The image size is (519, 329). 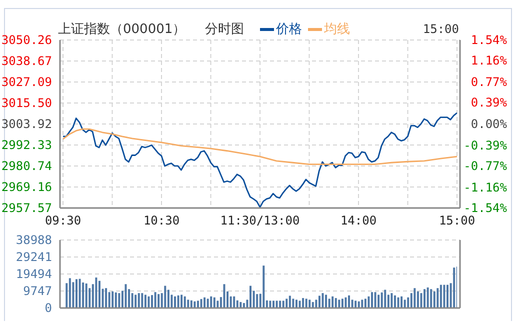 I want to click on y2-tick-label: 1.54%, so click(x=489, y=40).